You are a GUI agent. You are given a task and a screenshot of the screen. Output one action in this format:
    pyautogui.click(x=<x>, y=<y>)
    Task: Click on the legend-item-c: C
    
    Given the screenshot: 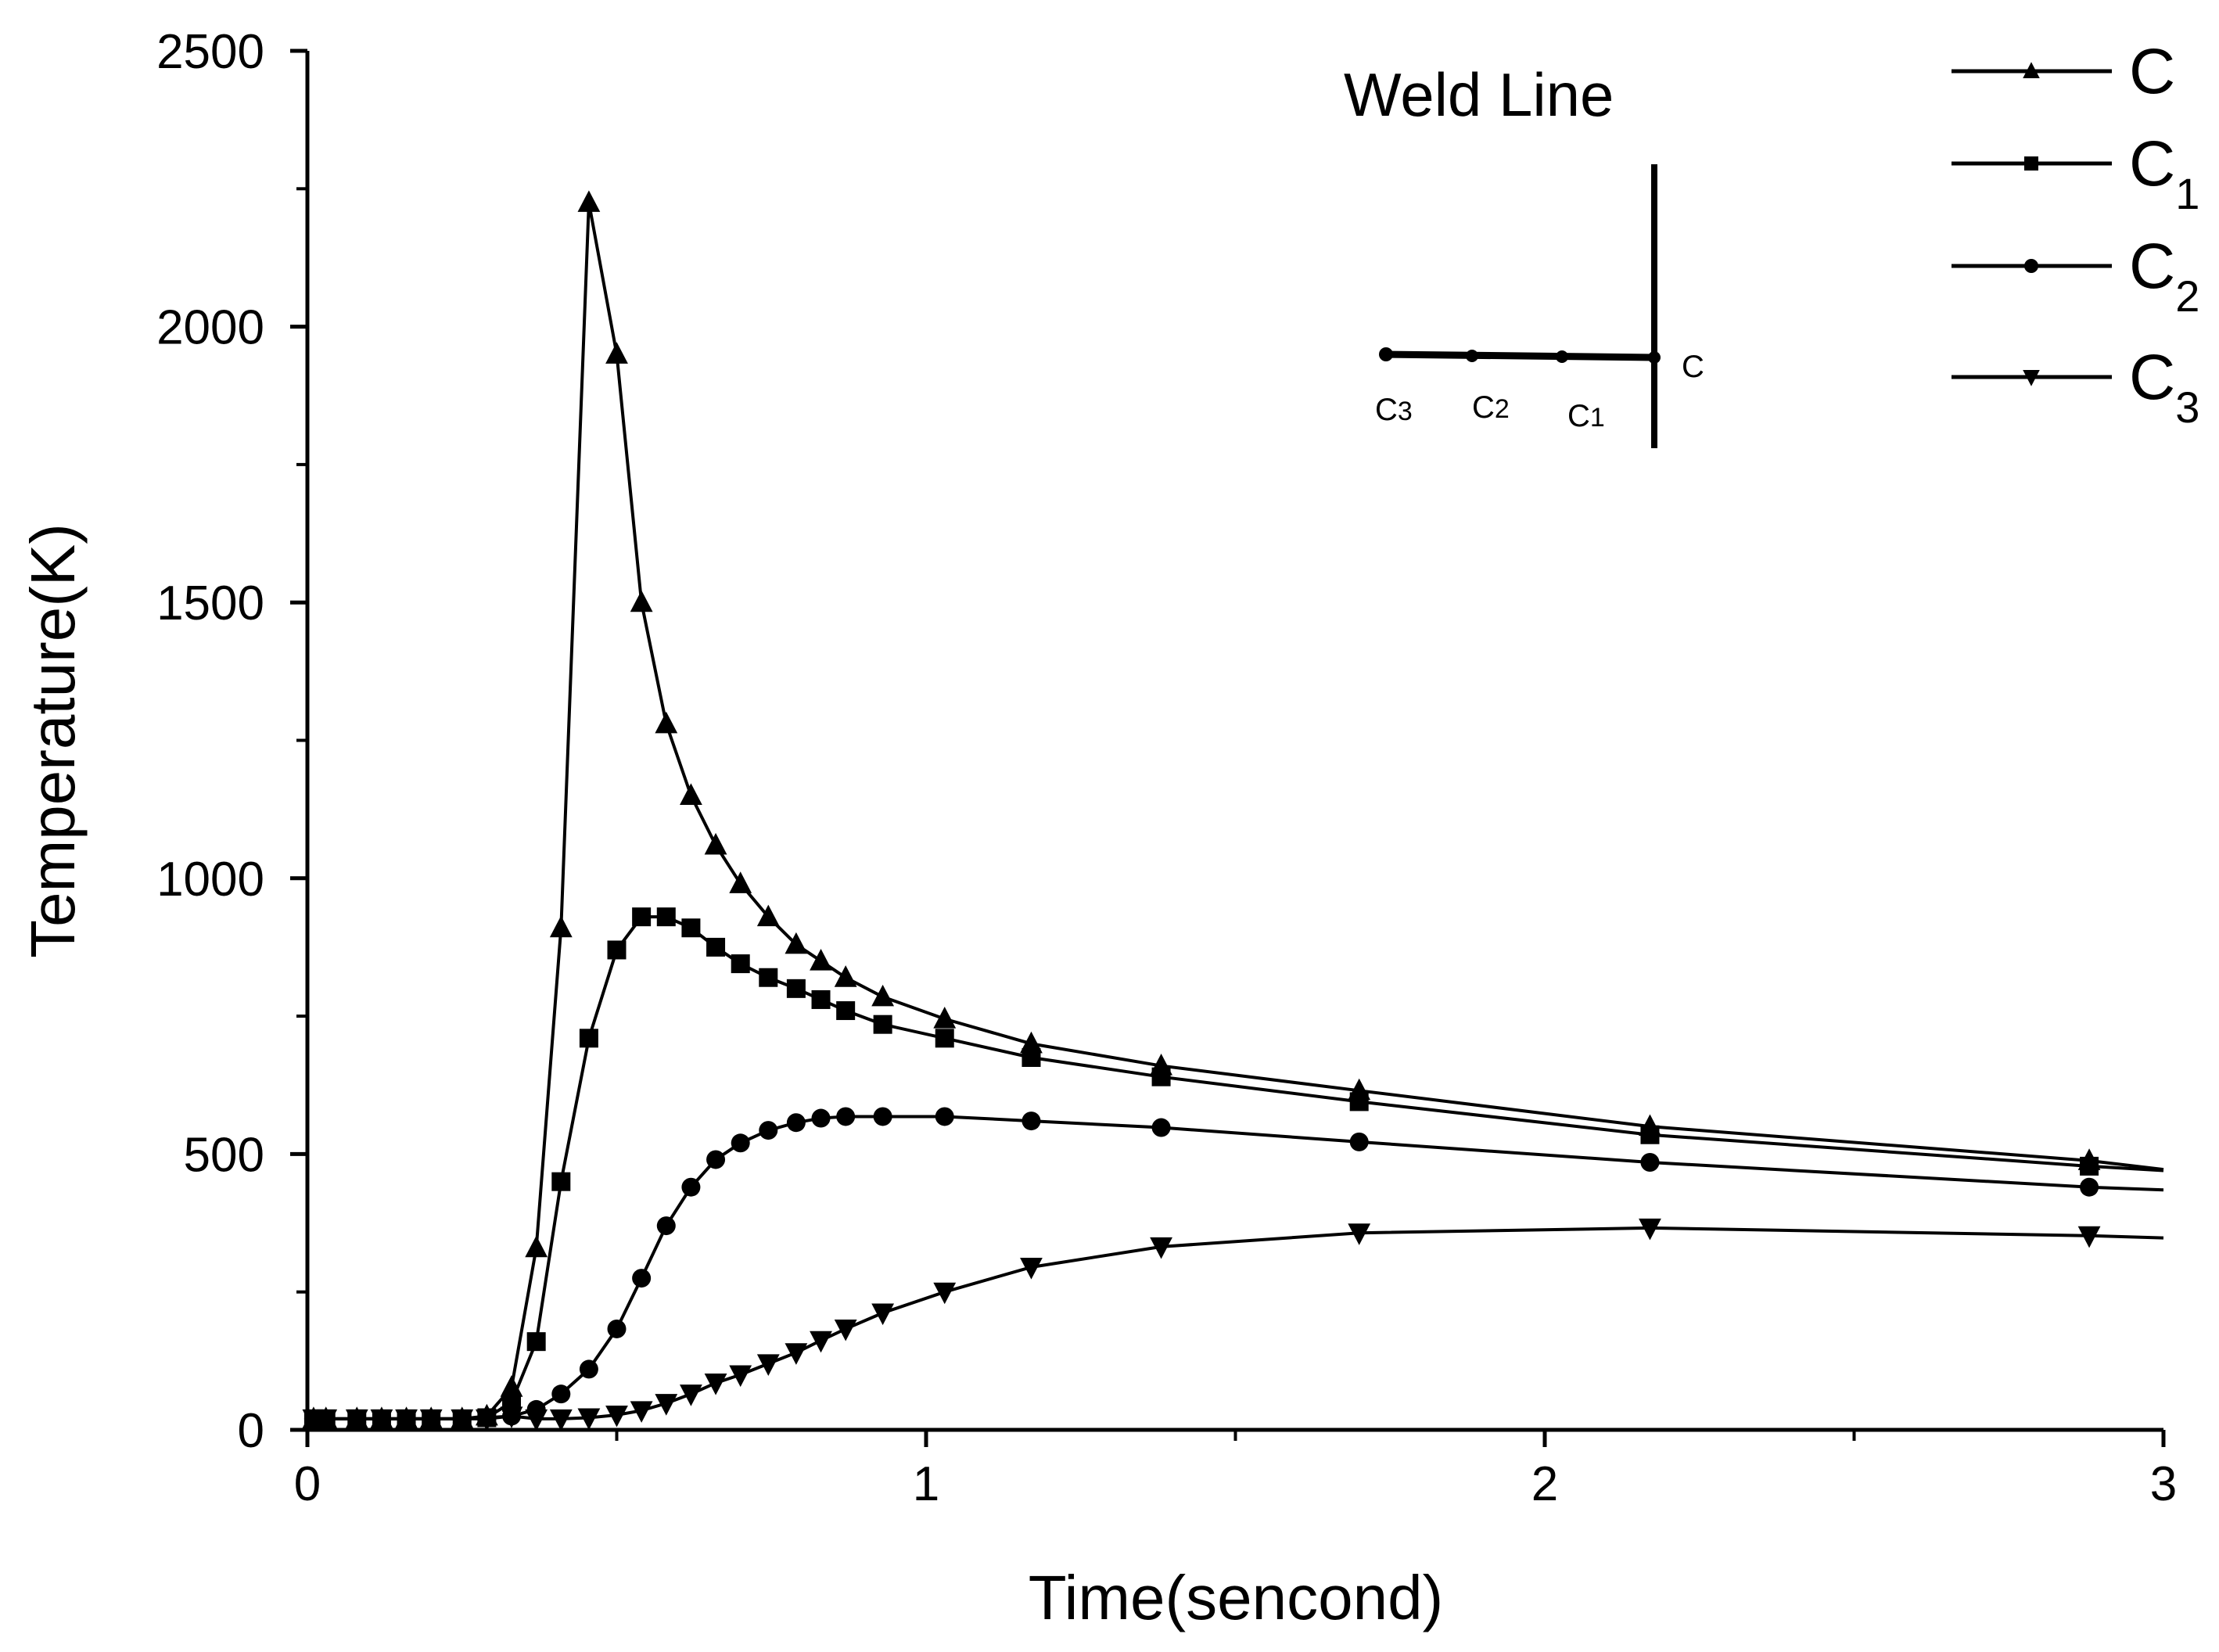 What is the action you would take?
    pyautogui.click(x=2063, y=72)
    